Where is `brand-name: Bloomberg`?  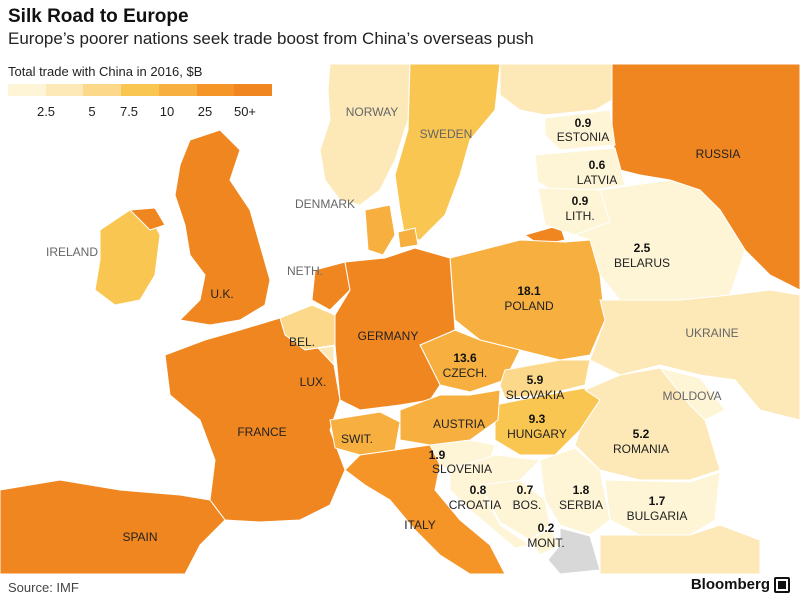 brand-name: Bloomberg is located at coordinates (730, 584).